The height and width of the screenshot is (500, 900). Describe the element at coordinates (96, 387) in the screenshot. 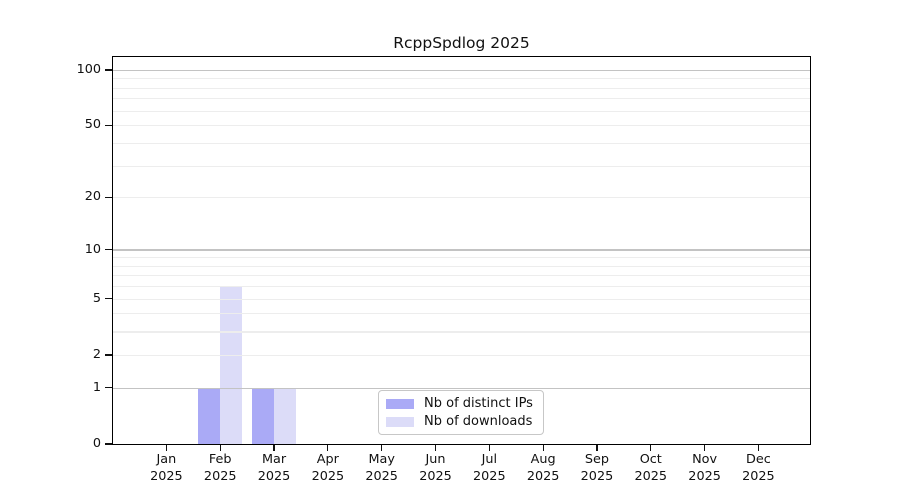

I see `y-tick-label-1: 1` at that location.